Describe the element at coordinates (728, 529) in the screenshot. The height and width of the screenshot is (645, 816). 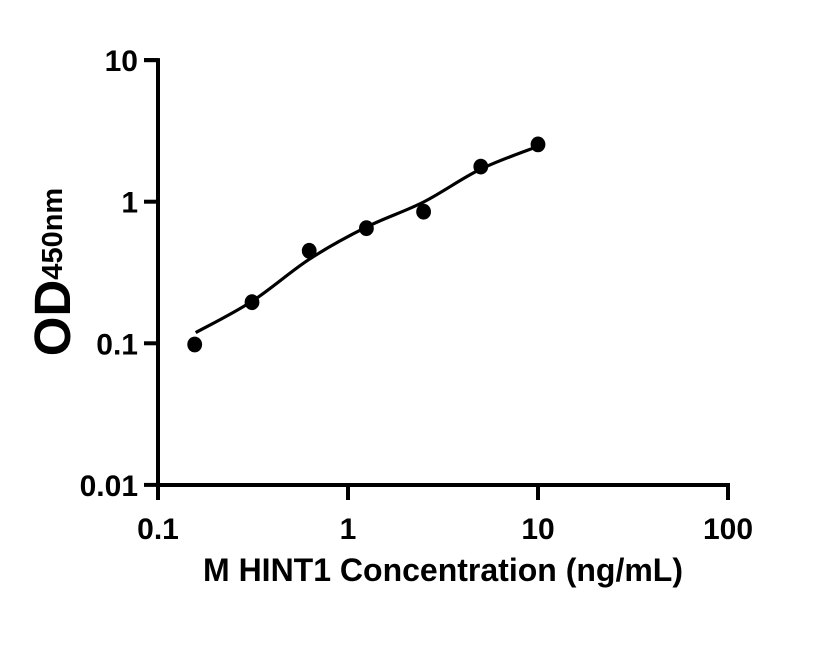
I see `x-tick-label: 100` at that location.